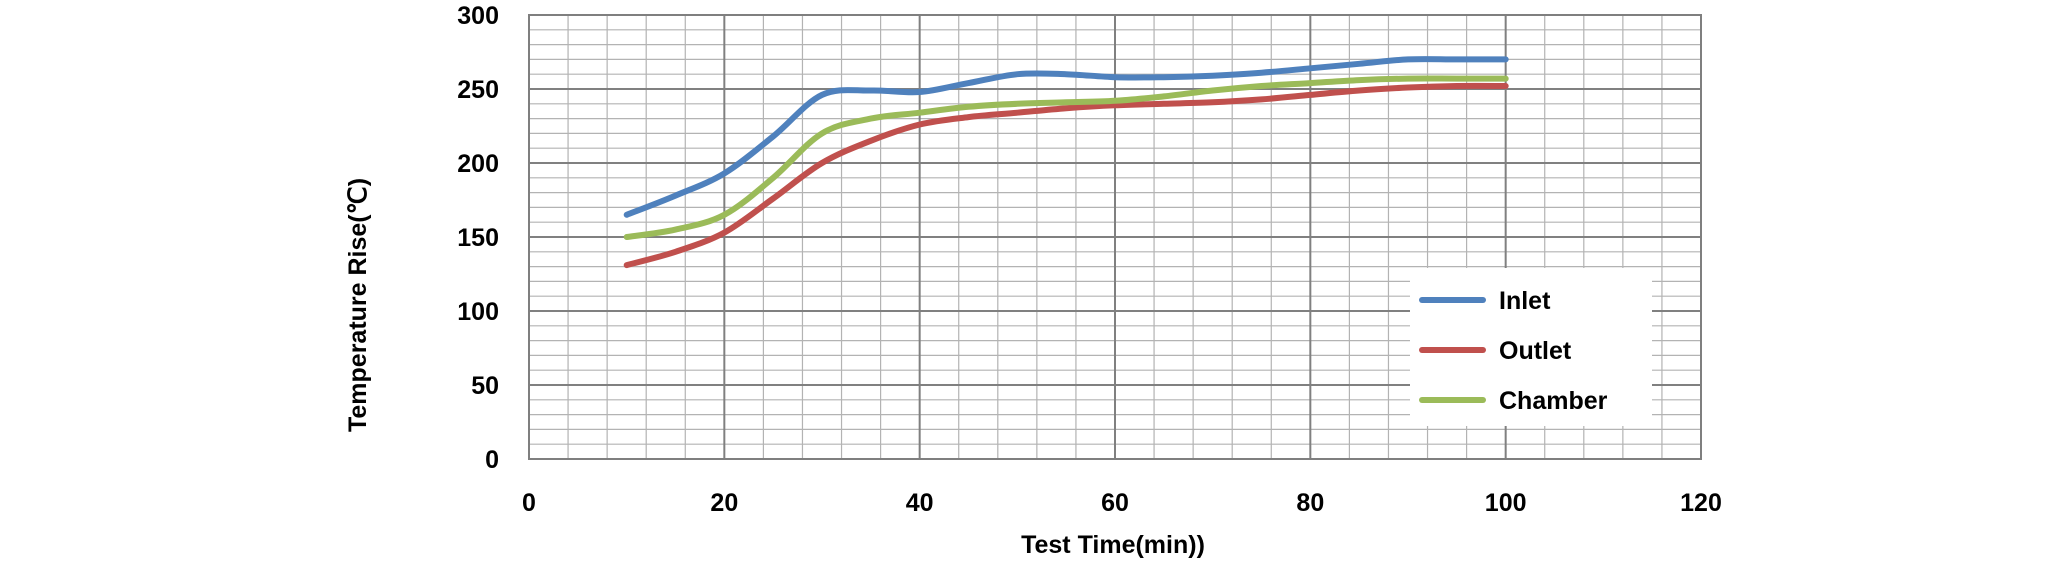 This screenshot has height=563, width=2067. Describe the element at coordinates (358, 305) in the screenshot. I see `y-axis-title: Temperature Rise(℃)` at that location.